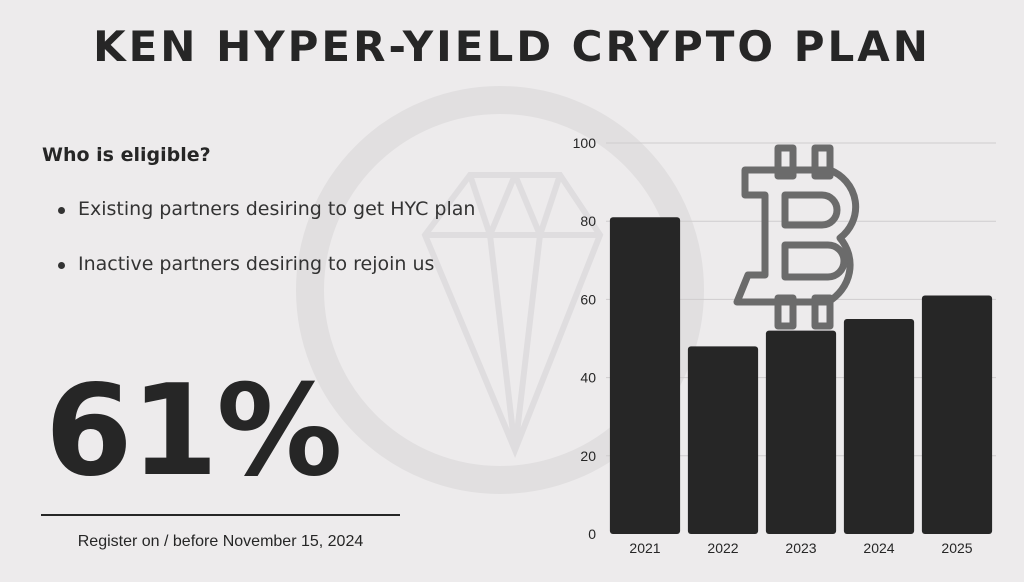 This screenshot has height=582, width=1024. I want to click on bar-2025, so click(957, 414).